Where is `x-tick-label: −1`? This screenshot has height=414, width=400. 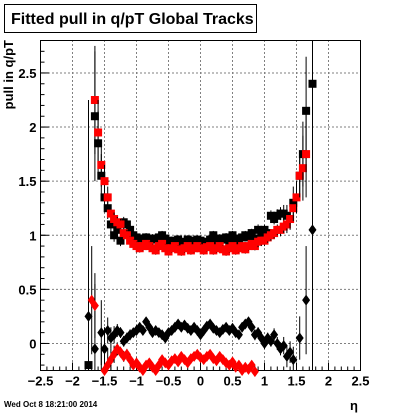 x-tick-label: −1 is located at coordinates (136, 381).